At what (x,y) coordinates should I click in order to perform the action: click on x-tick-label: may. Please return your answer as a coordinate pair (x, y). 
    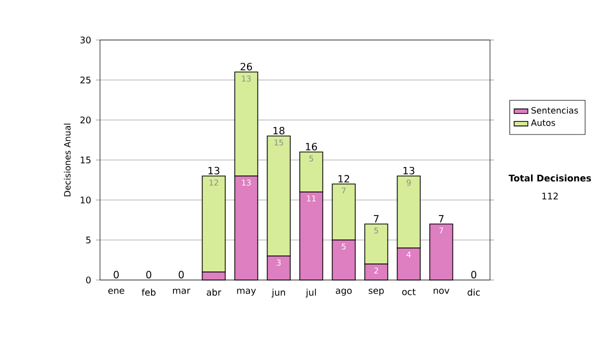
    Looking at the image, I should click on (246, 292).